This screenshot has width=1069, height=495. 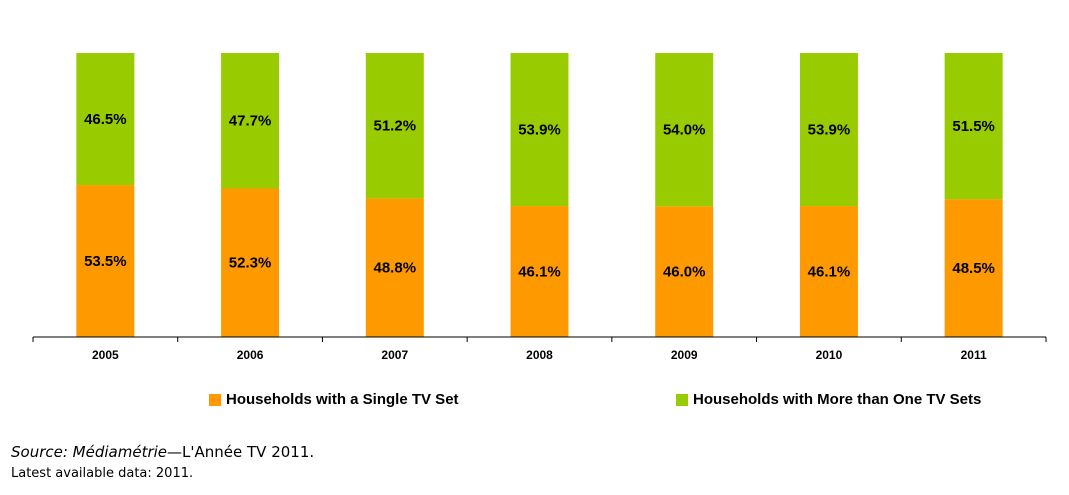 I want to click on source-rest: —L'Année TV 2011., so click(x=241, y=452).